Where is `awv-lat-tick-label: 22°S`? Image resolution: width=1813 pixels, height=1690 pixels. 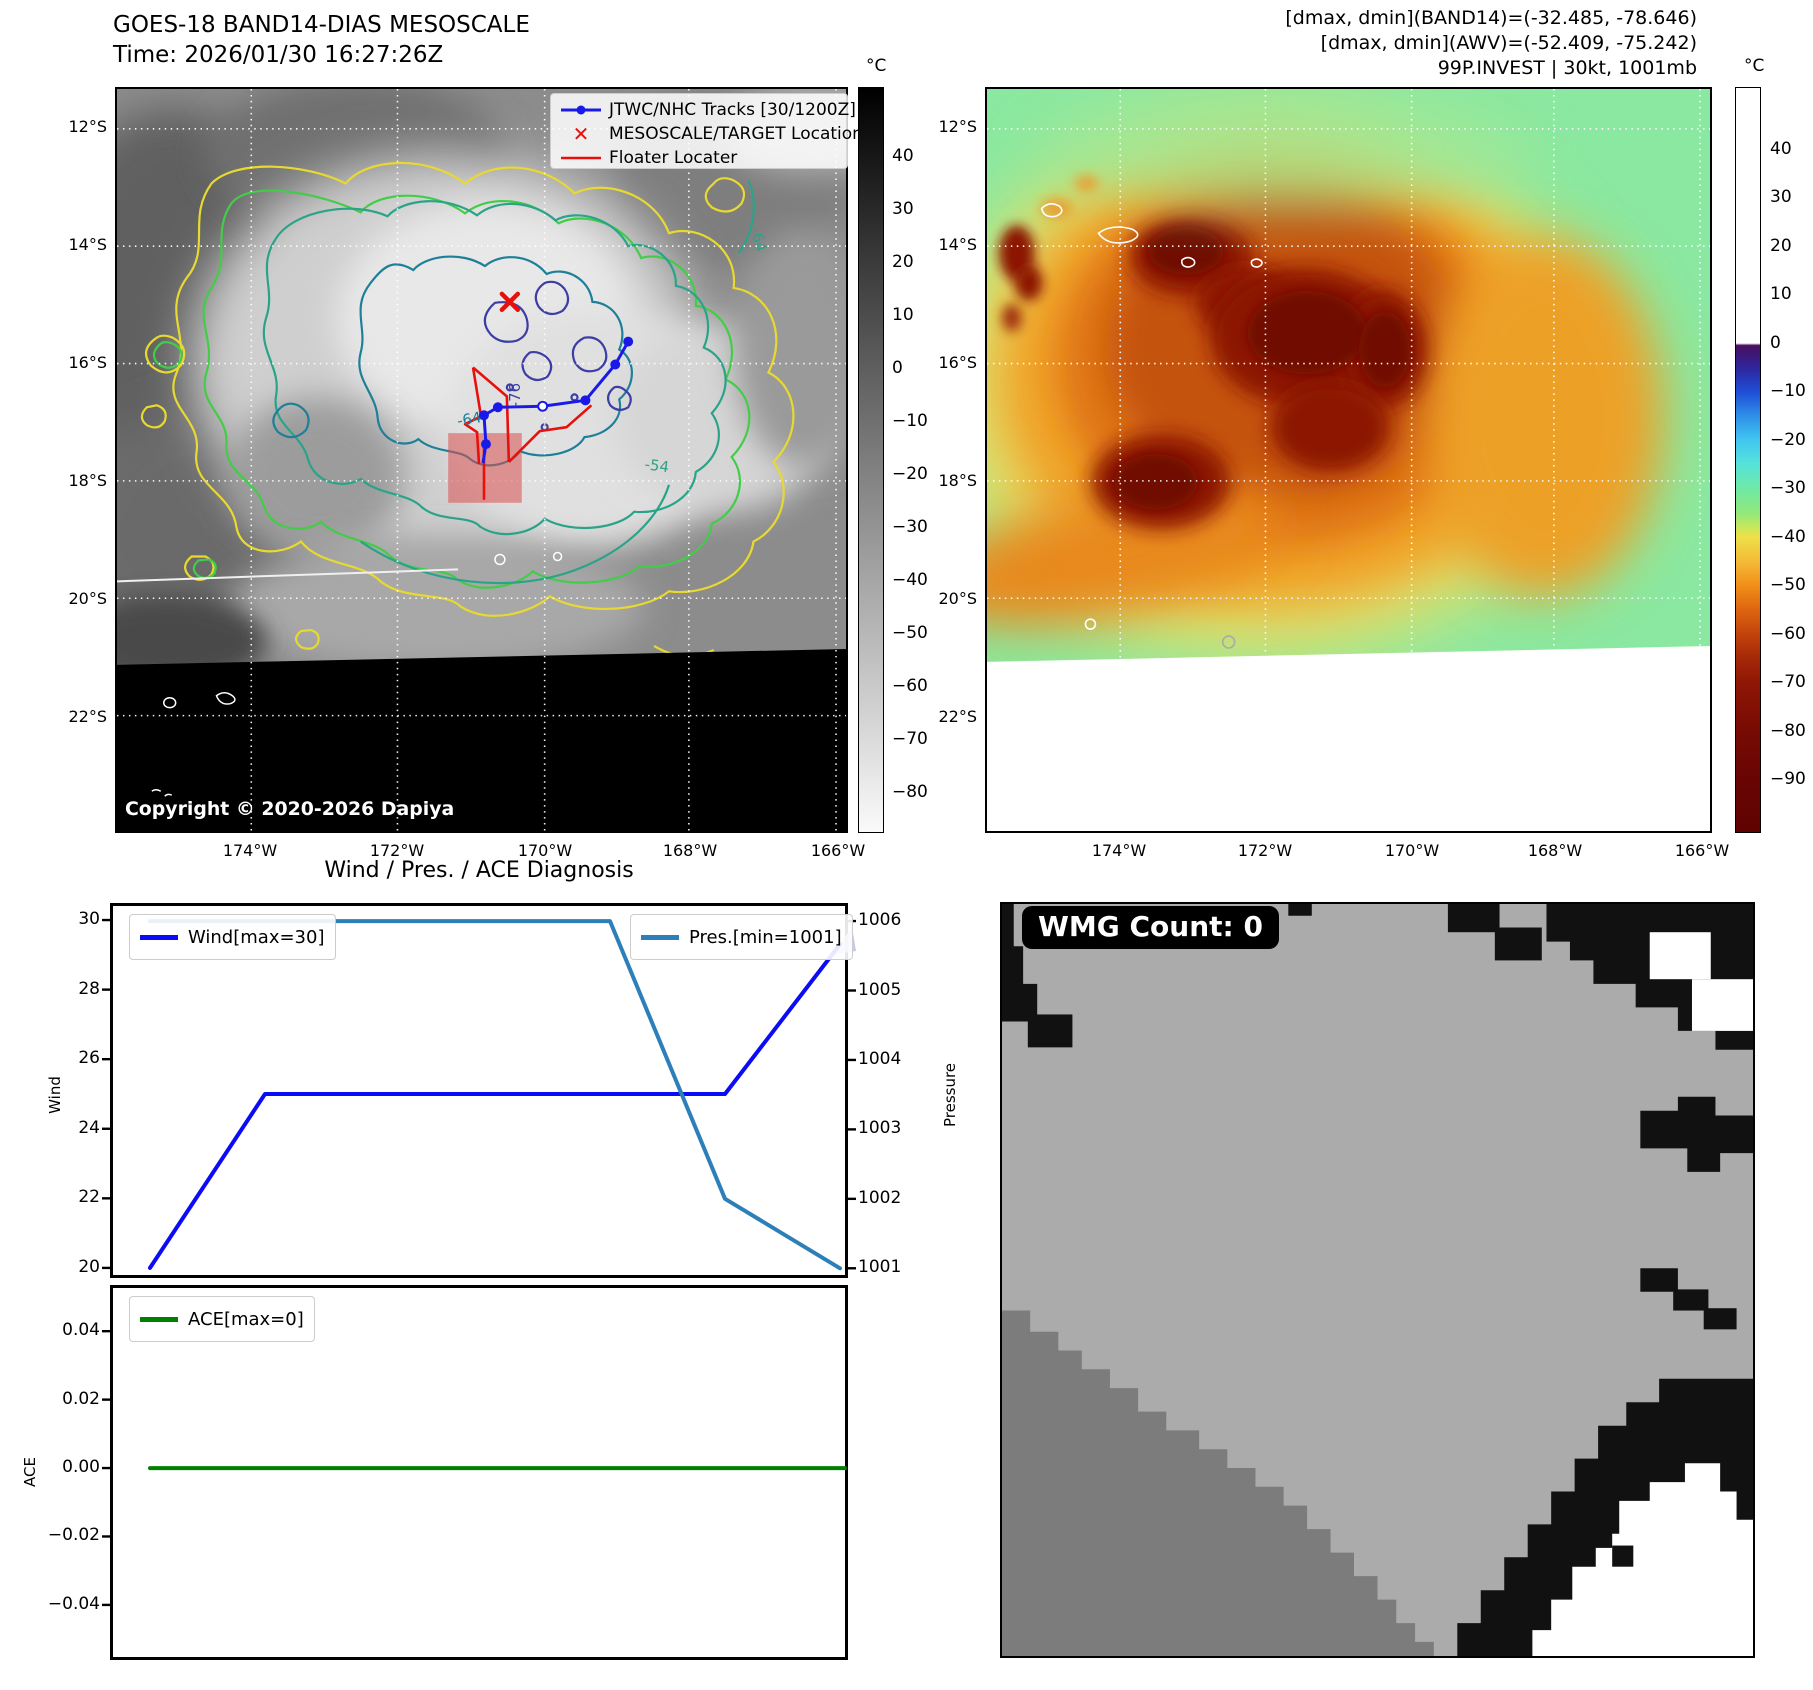 awv-lat-tick-label: 22°S is located at coordinates (957, 716).